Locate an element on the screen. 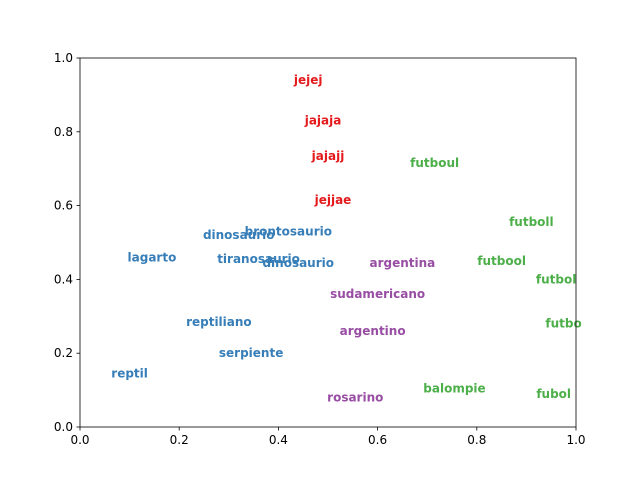  point-label: tiranosaurio is located at coordinates (258, 259).